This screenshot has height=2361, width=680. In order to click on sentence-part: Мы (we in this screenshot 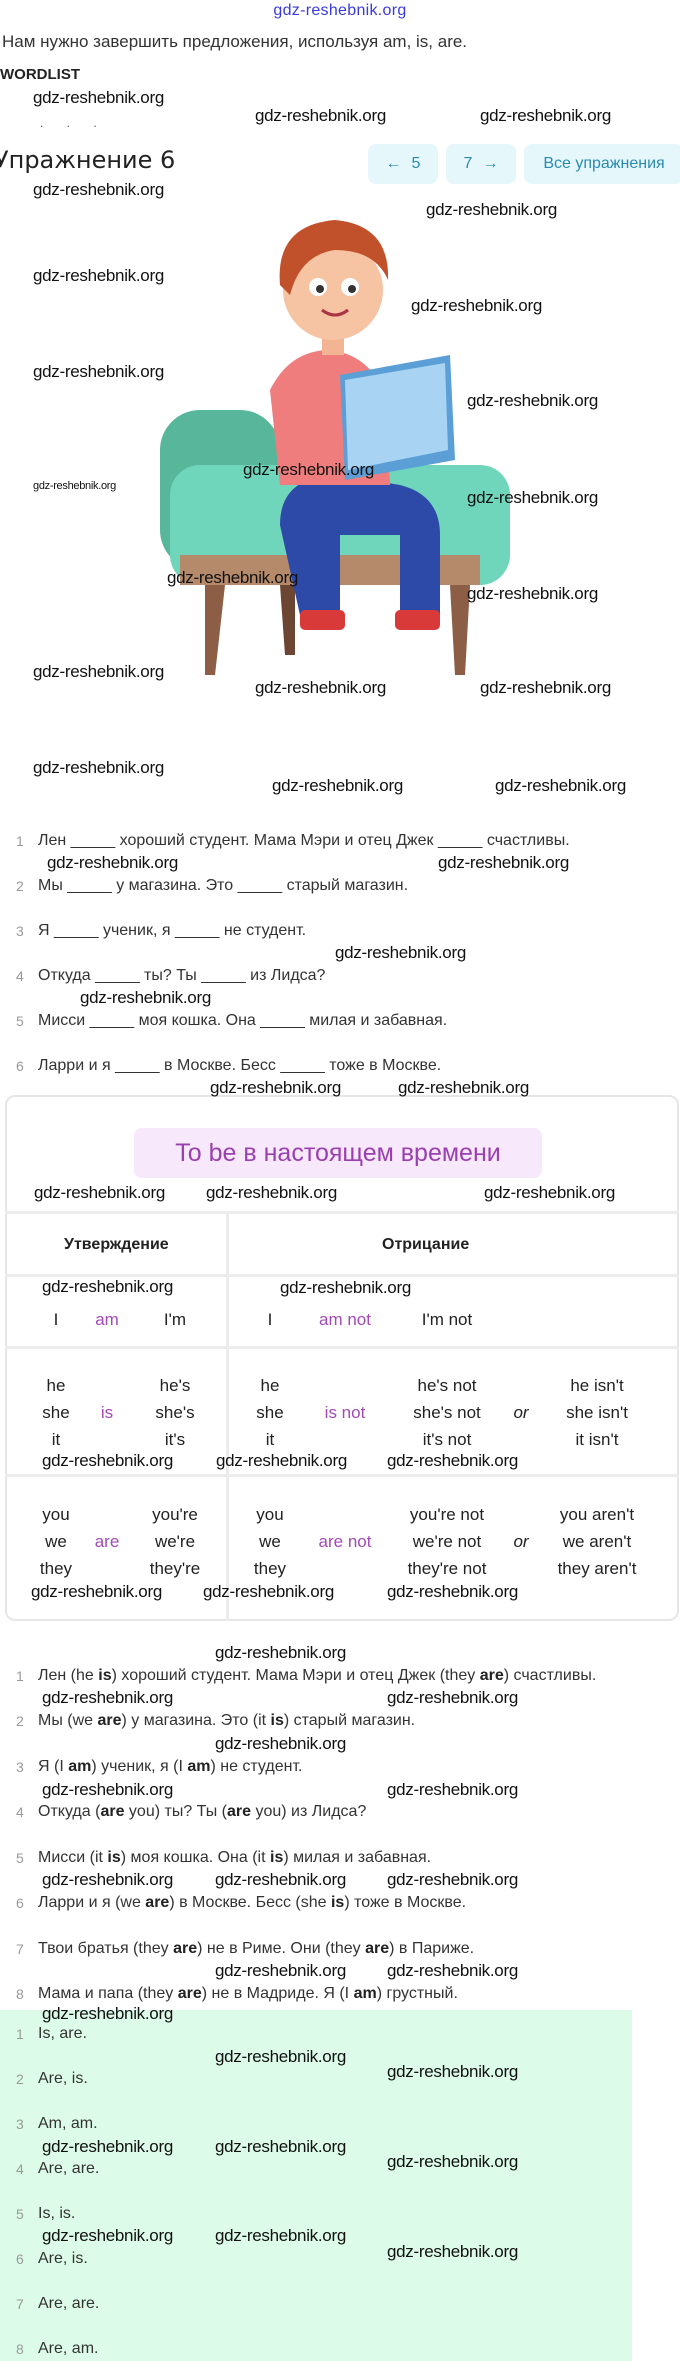, I will do `click(68, 1720)`.